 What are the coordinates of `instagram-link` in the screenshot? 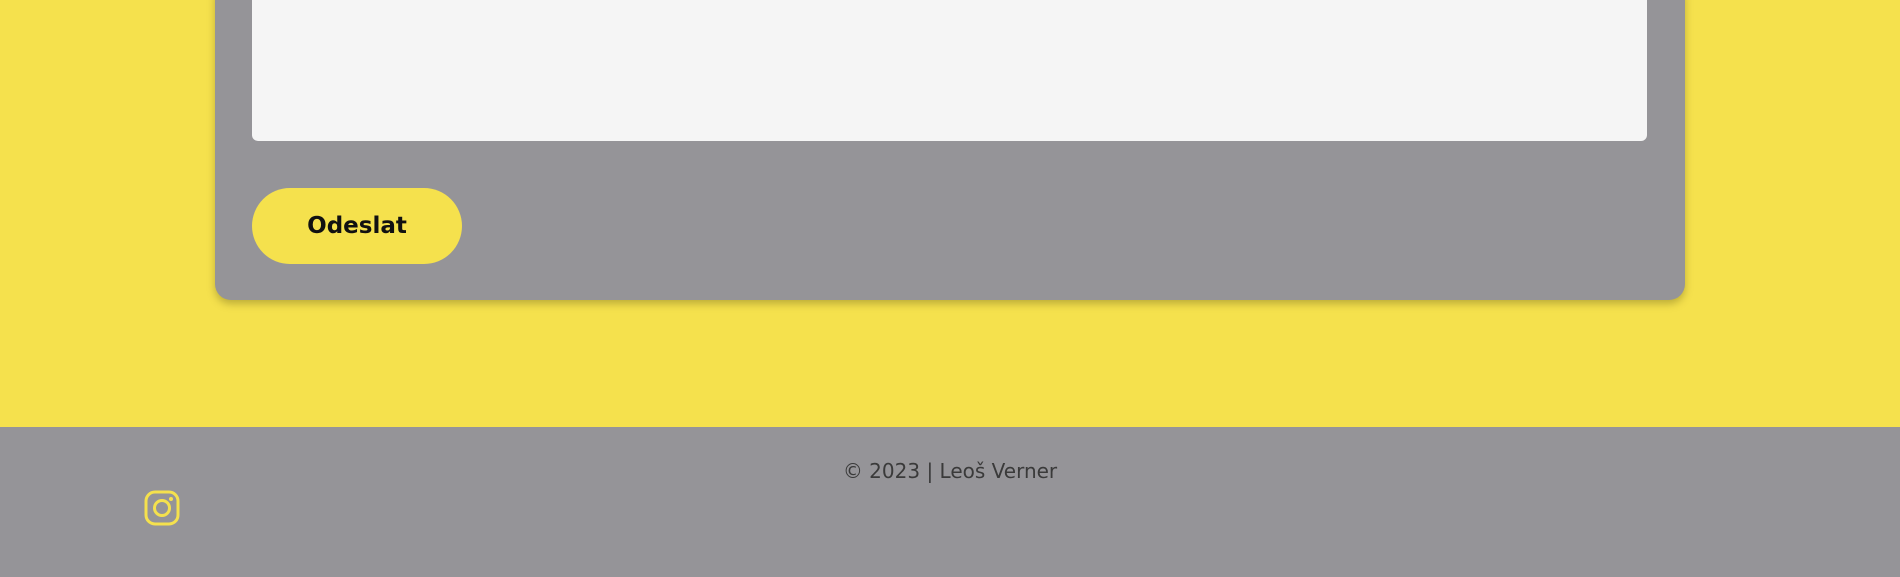 It's located at (162, 508).